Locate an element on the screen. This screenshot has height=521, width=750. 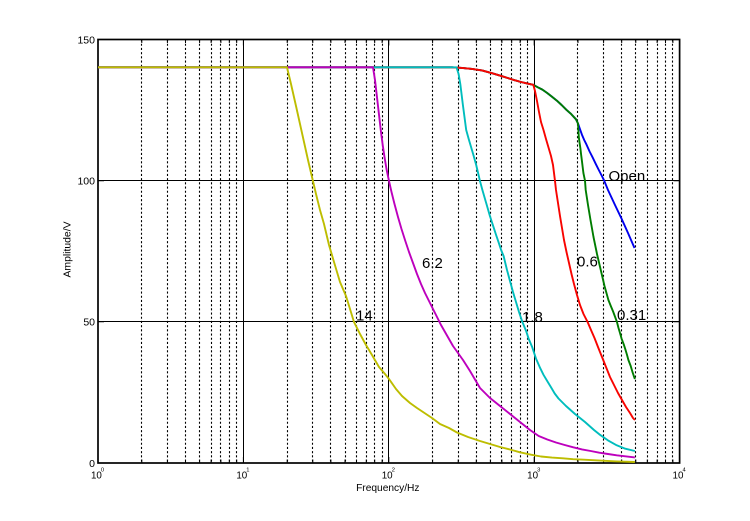
svg-text: Open is located at coordinates (627, 176).